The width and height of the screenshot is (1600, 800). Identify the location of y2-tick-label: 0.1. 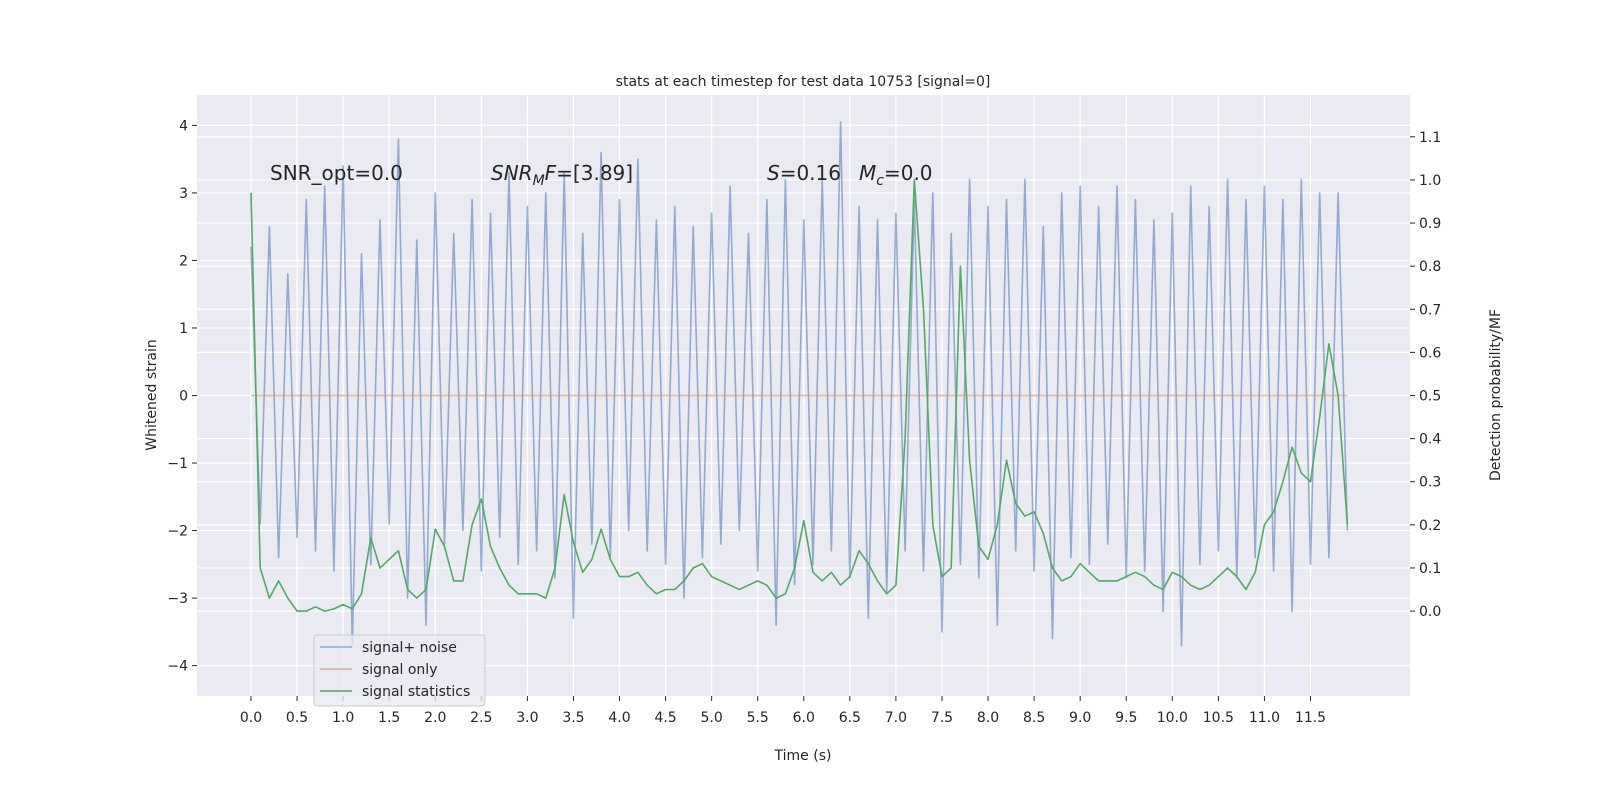
(1430, 569).